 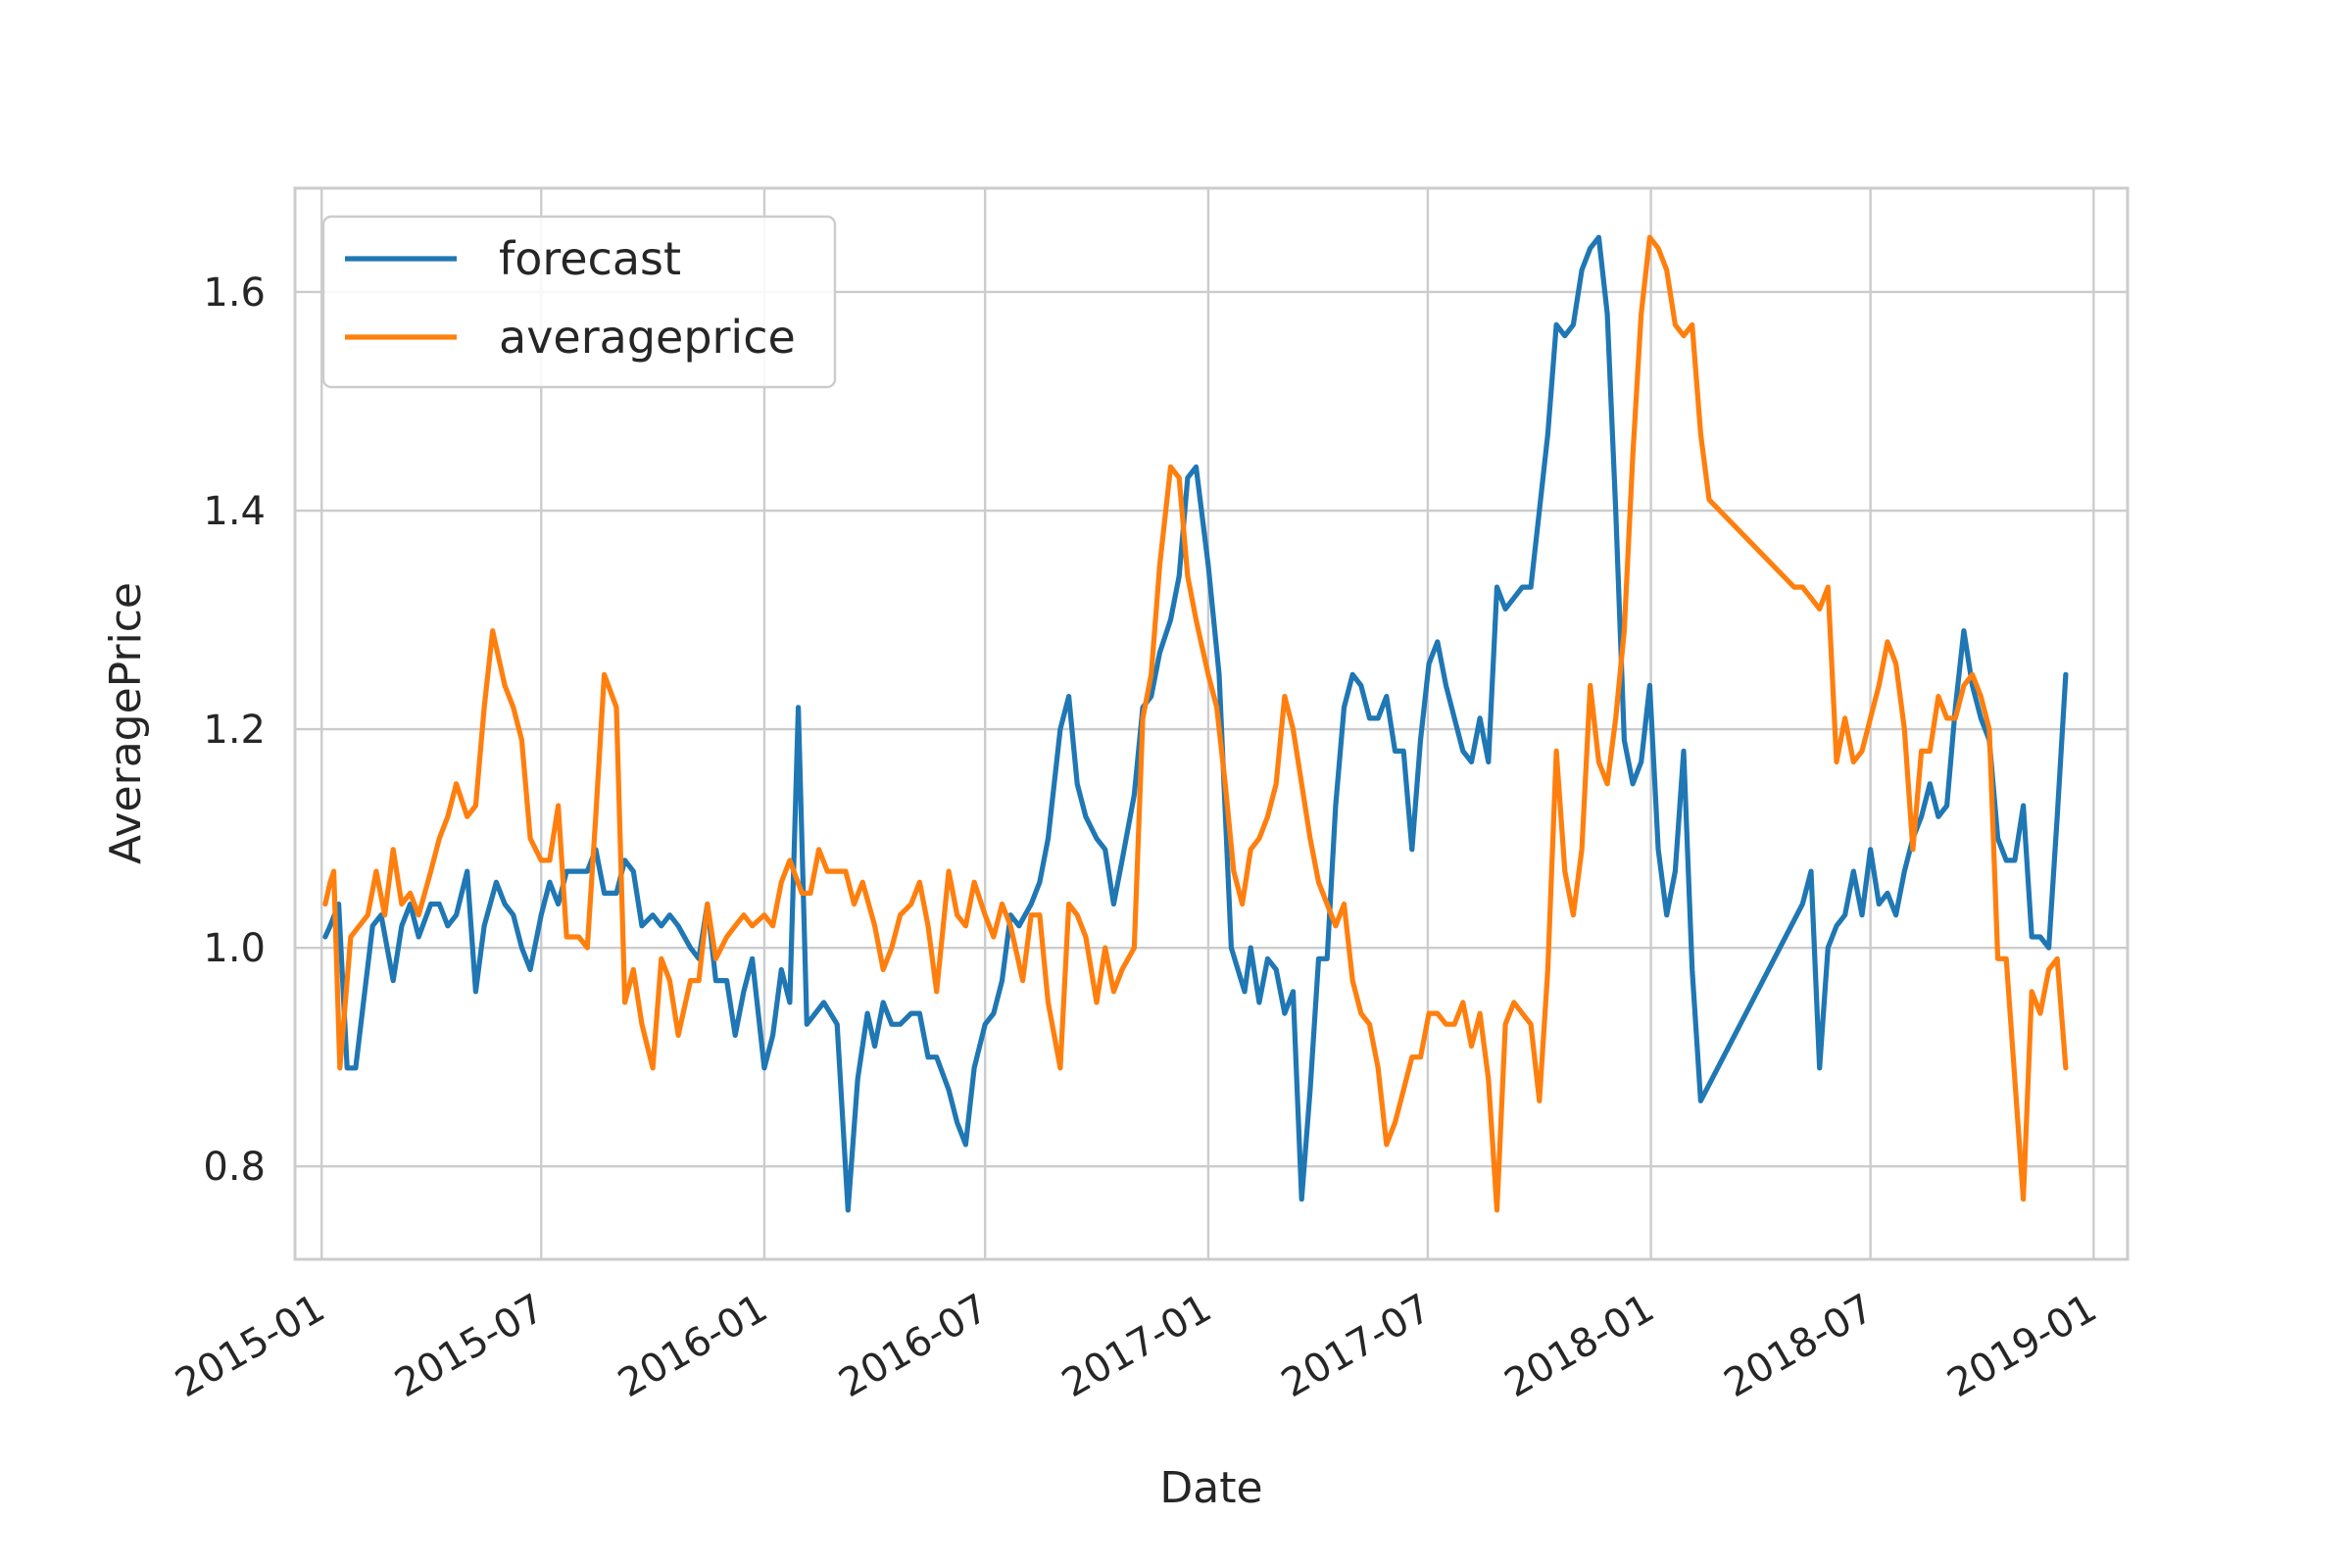 What do you see at coordinates (250, 1346) in the screenshot?
I see `x-tick-label: 2015-01` at bounding box center [250, 1346].